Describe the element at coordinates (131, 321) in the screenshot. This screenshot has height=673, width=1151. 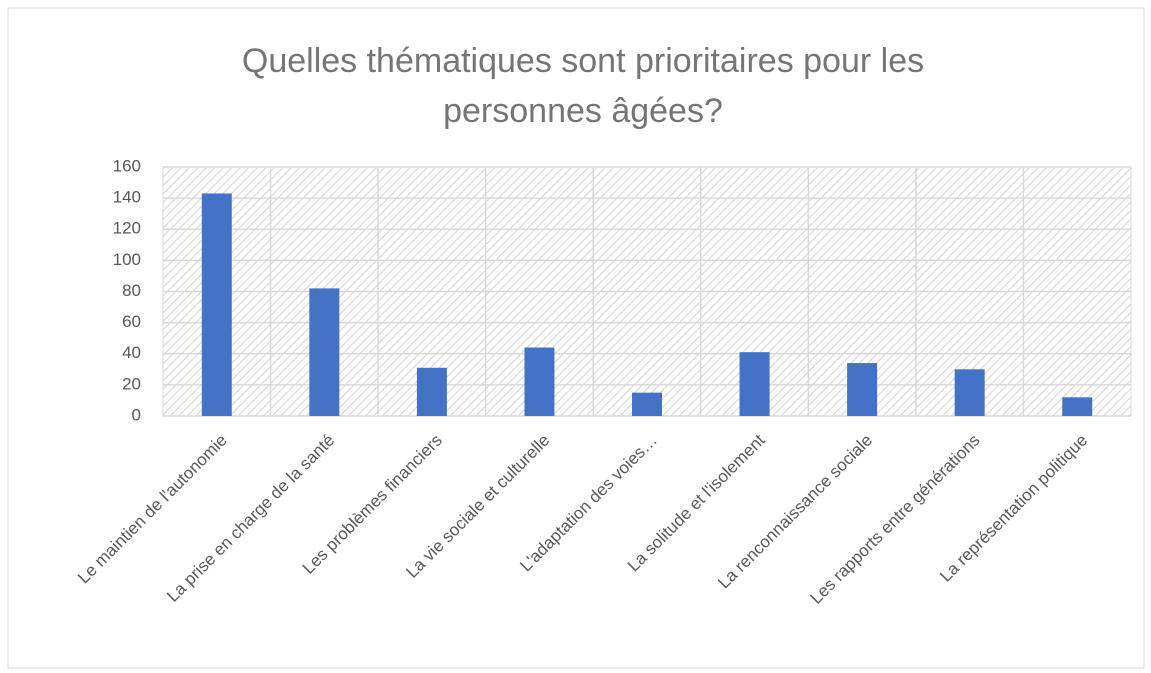
I see `y-tick-label: 60` at that location.